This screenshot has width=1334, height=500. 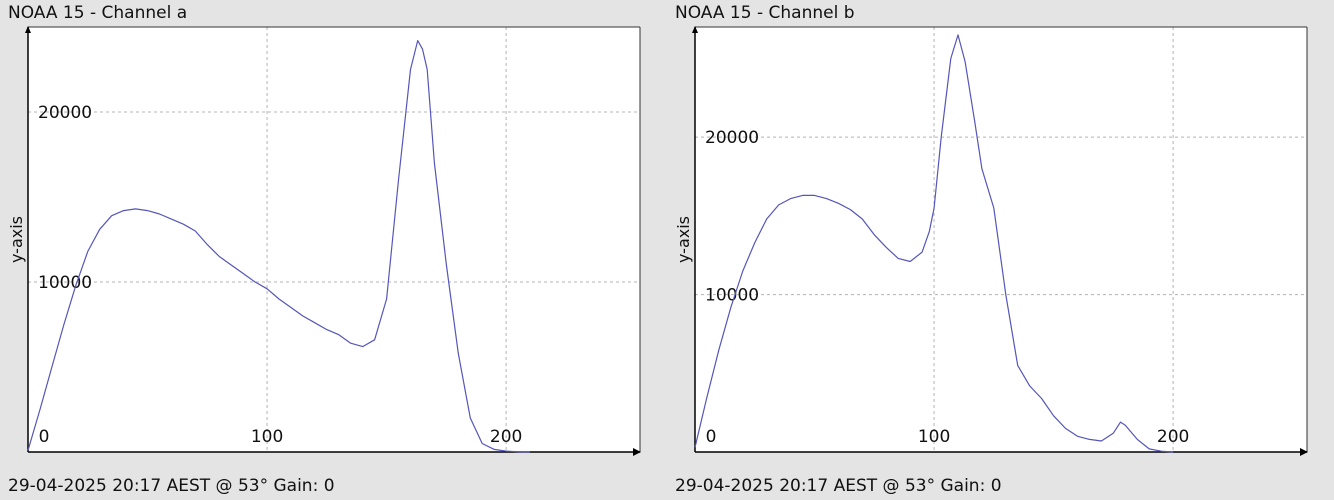 I want to click on chart-title: NOAA 15 - Channel b, so click(x=765, y=13).